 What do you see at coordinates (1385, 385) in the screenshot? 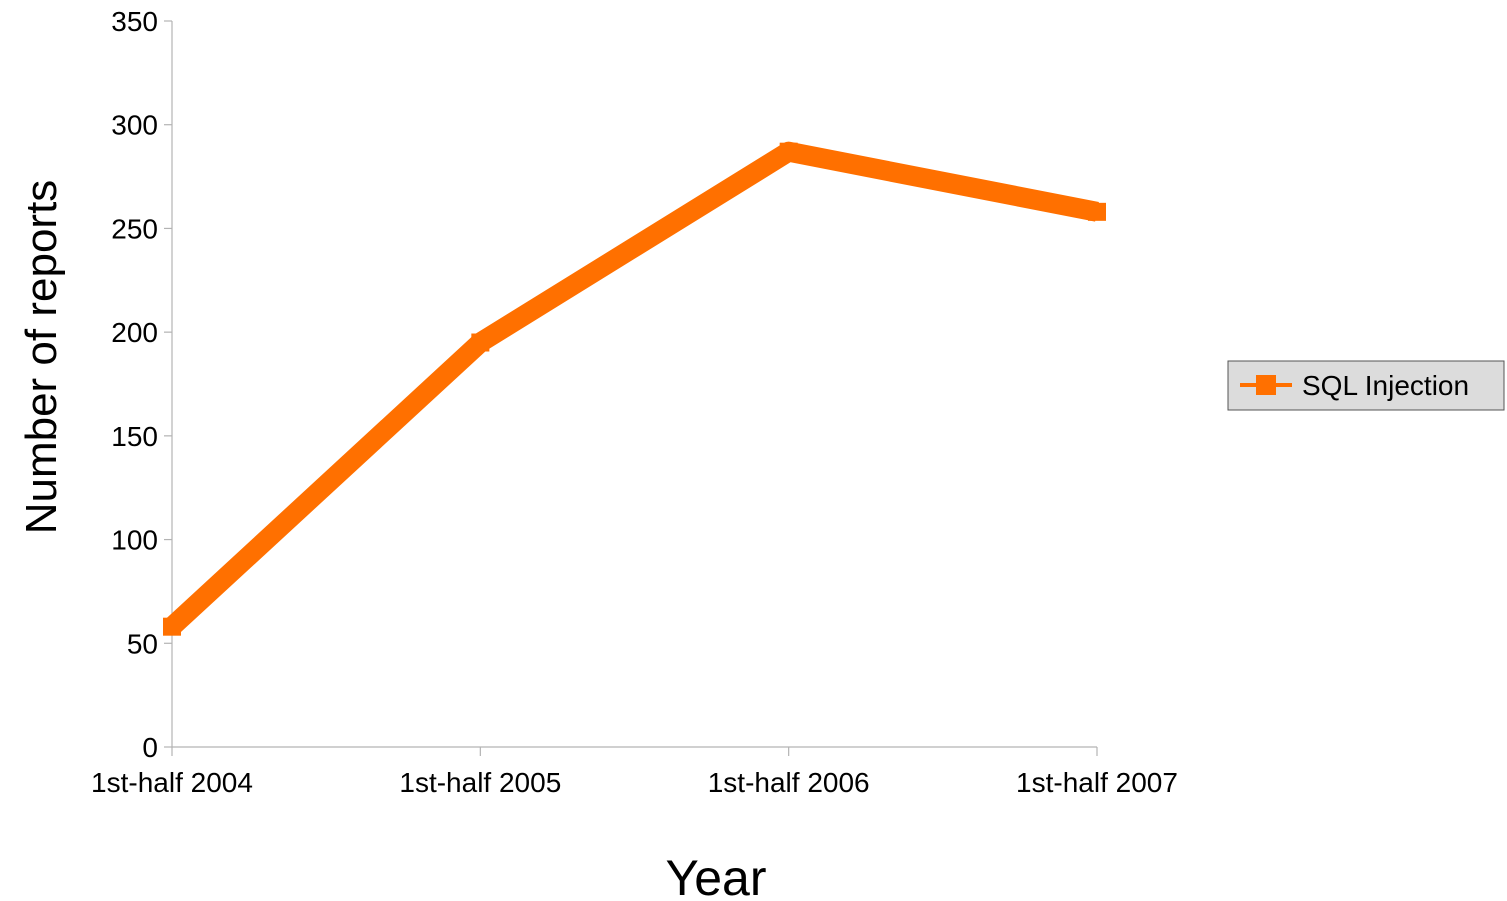
I see `legend-label: SQL Injection` at bounding box center [1385, 385].